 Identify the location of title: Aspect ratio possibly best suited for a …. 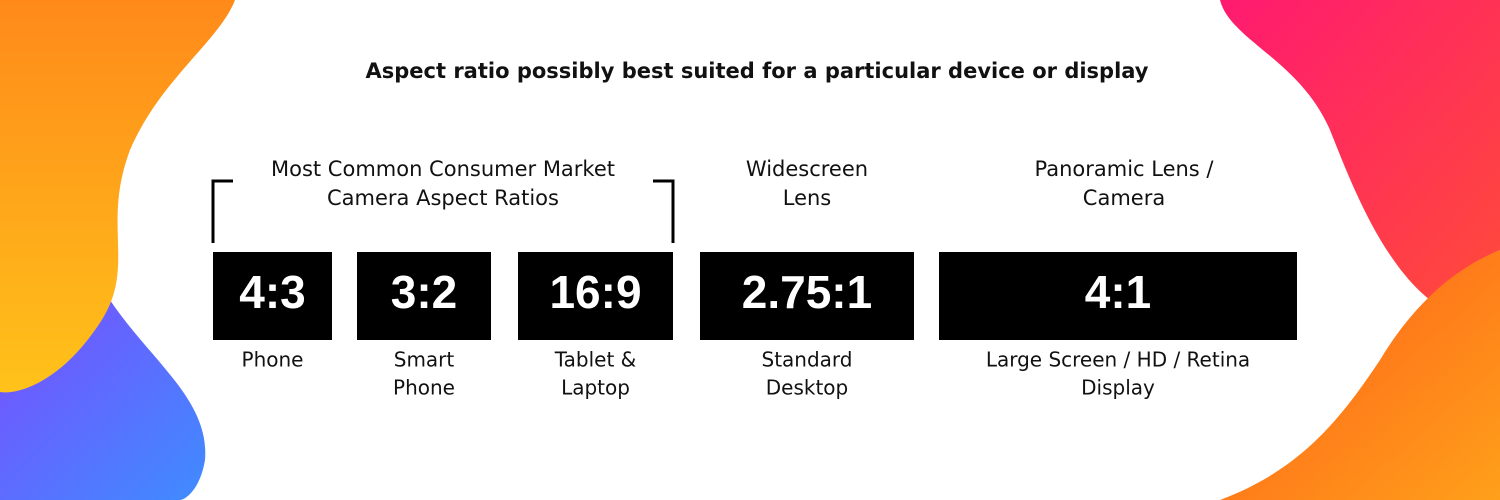
(757, 71).